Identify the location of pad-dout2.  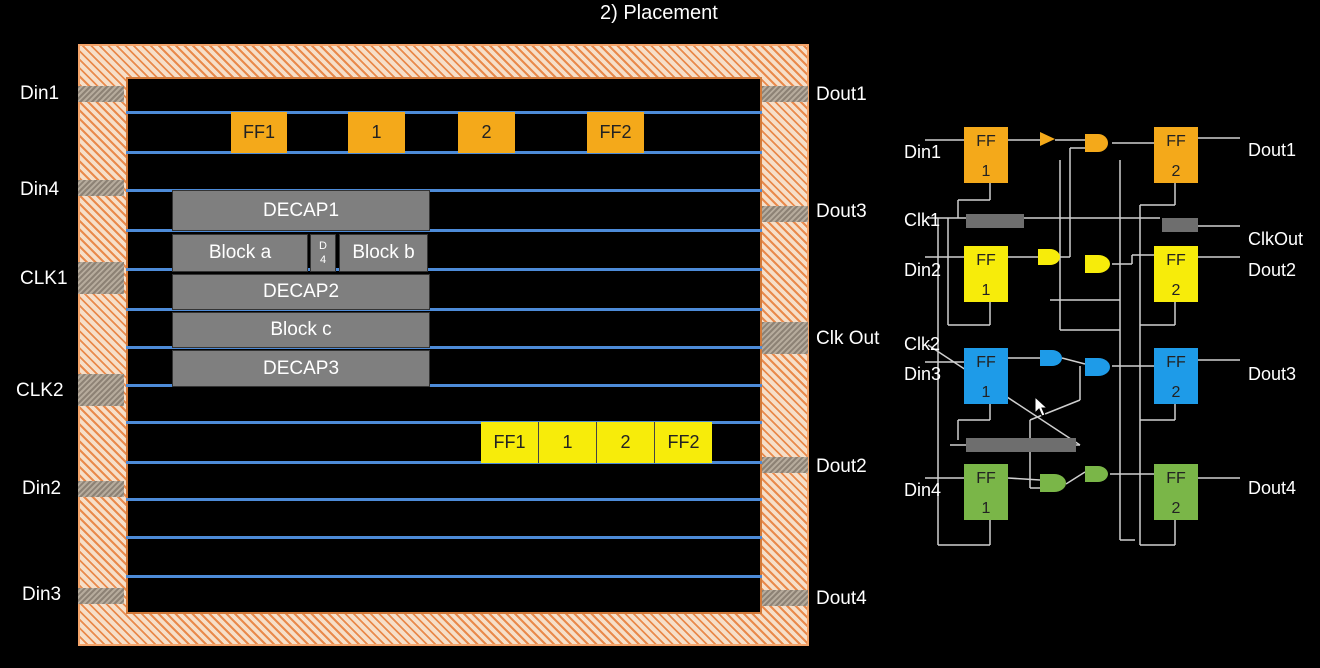
(785, 465).